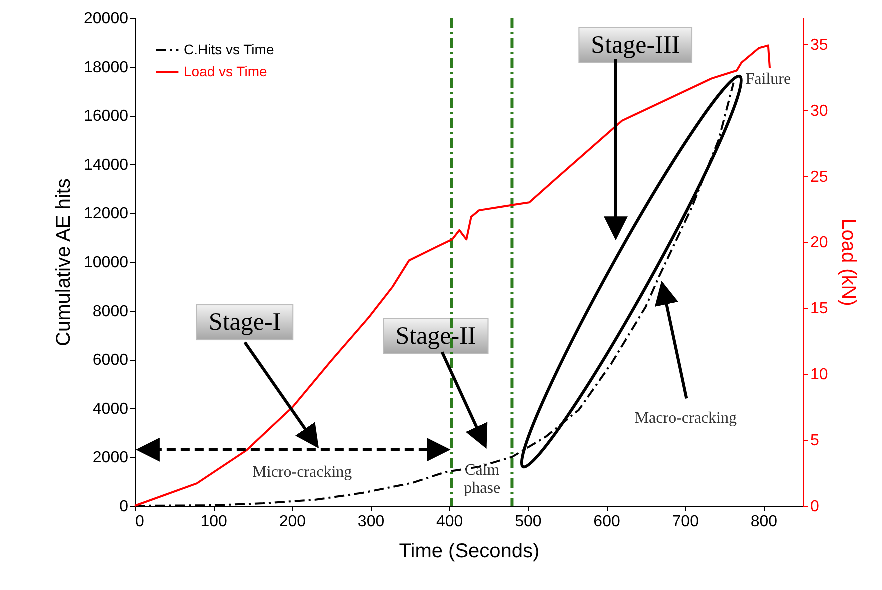 The width and height of the screenshot is (882, 590). Describe the element at coordinates (124, 507) in the screenshot. I see `y-tick-label: 0` at that location.